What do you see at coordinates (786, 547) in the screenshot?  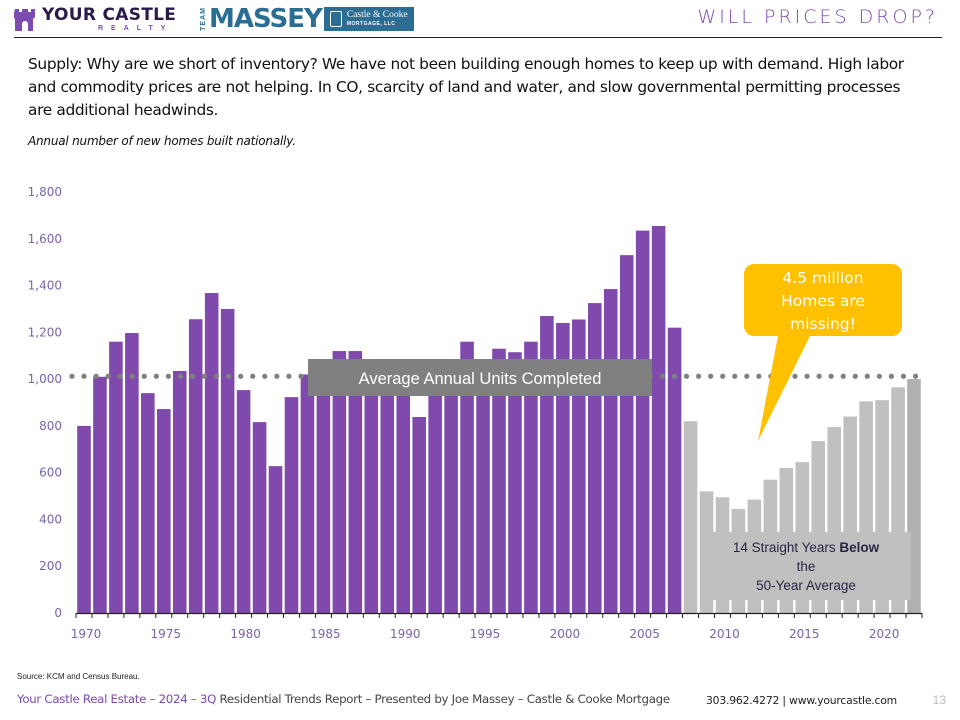 I see `below-average-text: 14 Straight Years` at bounding box center [786, 547].